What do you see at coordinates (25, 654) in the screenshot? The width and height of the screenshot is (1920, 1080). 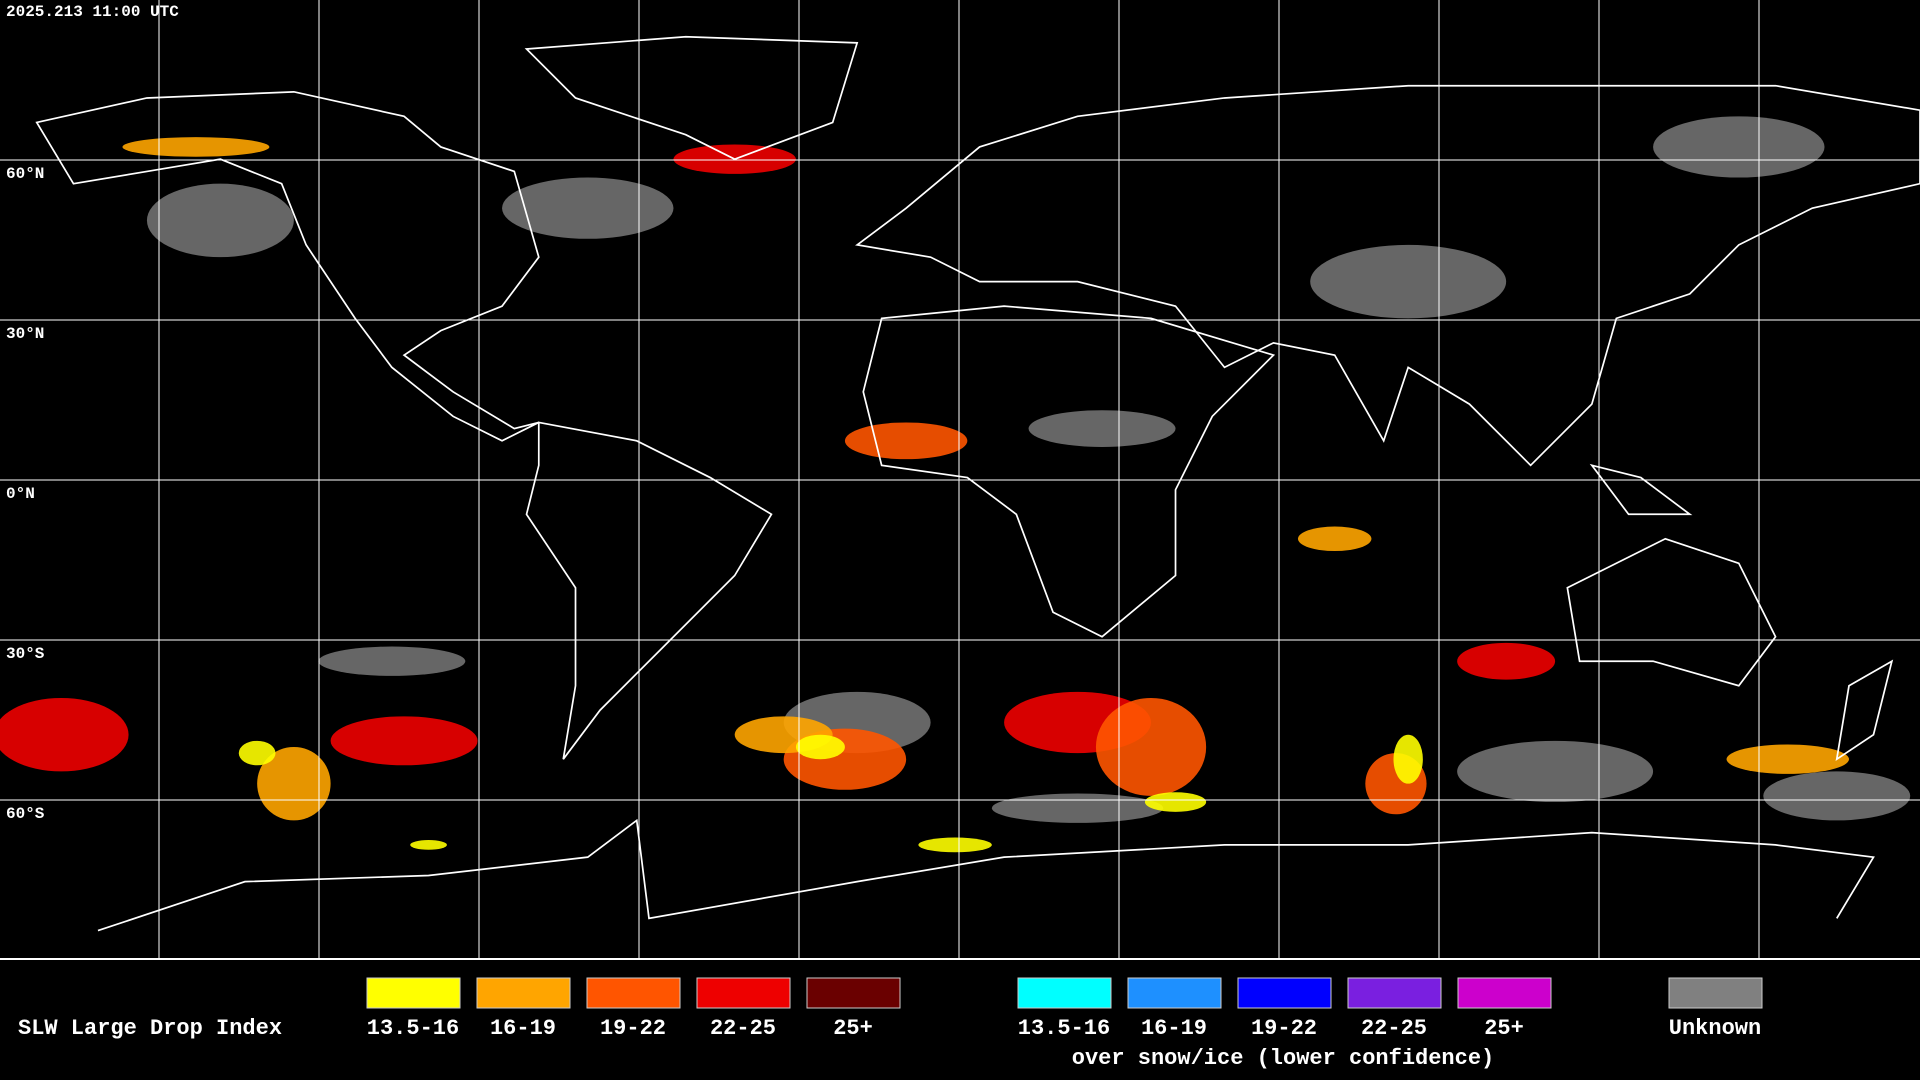 I see `lat-label: 30°S` at bounding box center [25, 654].